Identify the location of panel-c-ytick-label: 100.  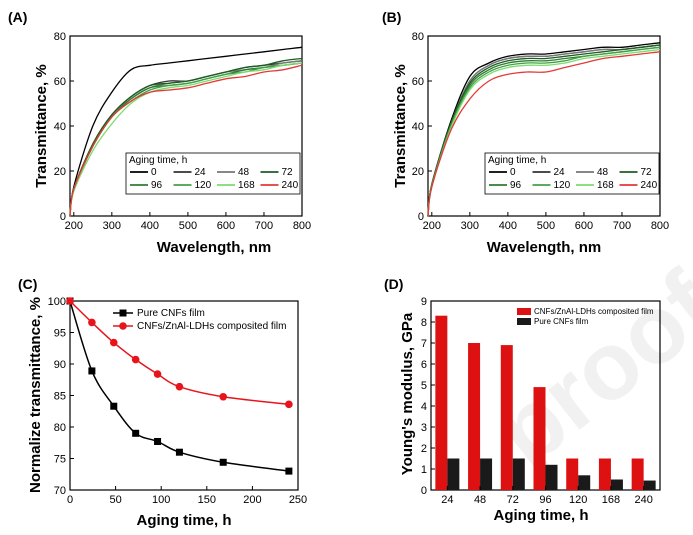
(57, 302).